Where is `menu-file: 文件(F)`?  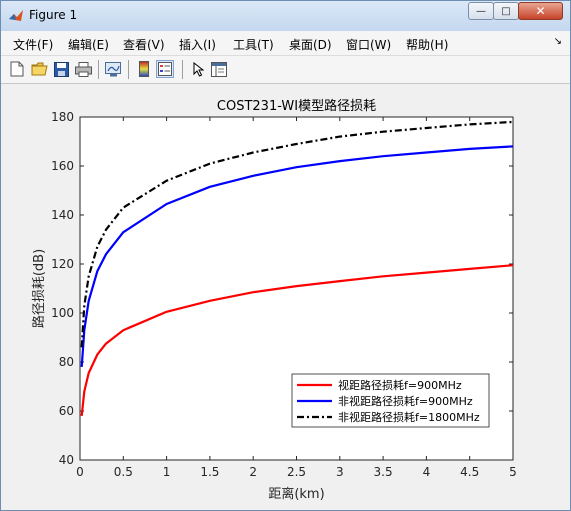
menu-file: 文件(F) is located at coordinates (33, 45).